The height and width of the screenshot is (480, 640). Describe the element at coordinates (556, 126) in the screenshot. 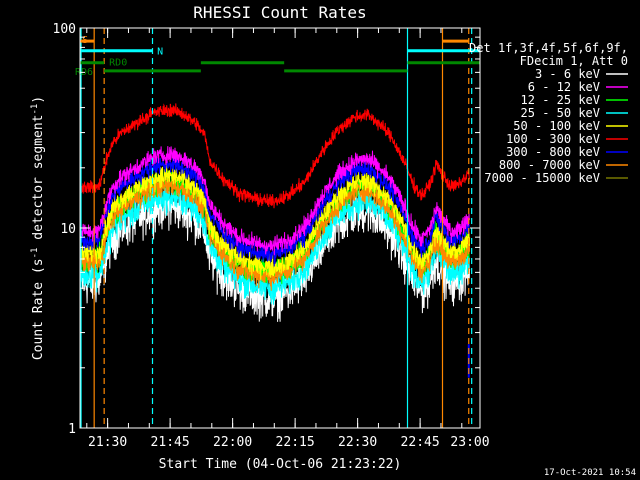

I see `legend-label-4: 50 - 100 keV` at that location.